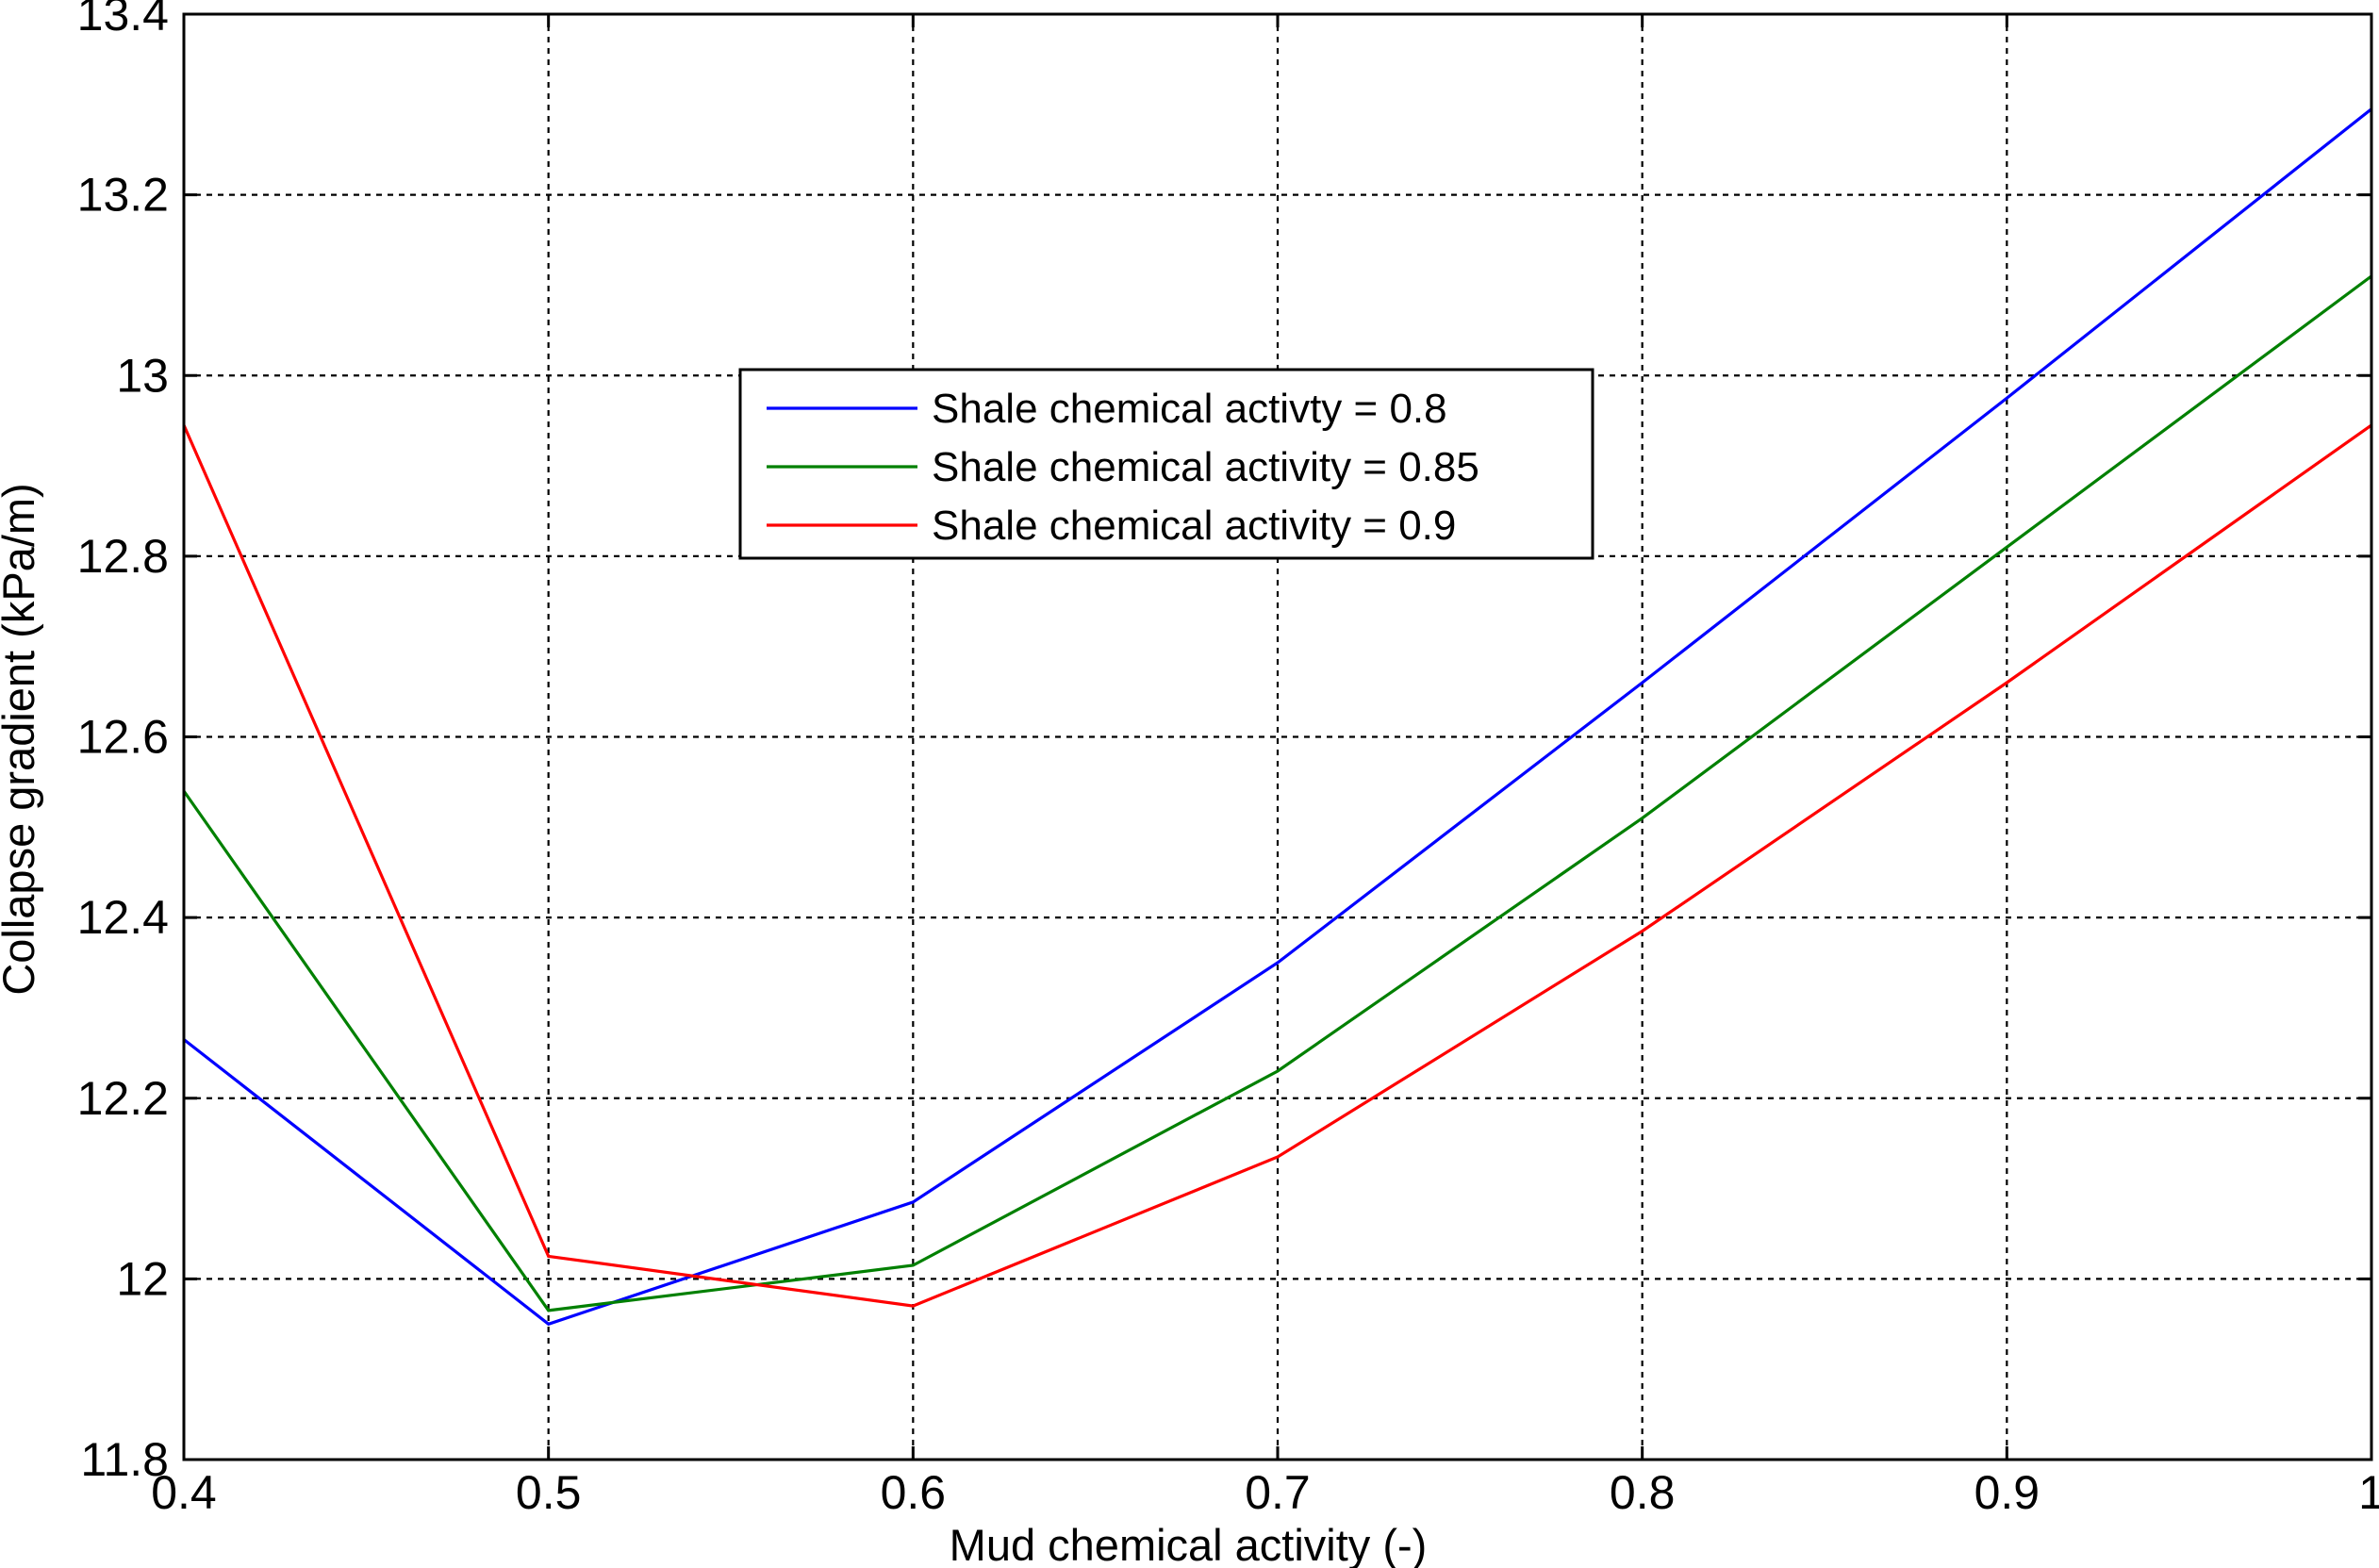 The image size is (2379, 1568). What do you see at coordinates (914, 1492) in the screenshot?
I see `x-tick-label: 0.6` at bounding box center [914, 1492].